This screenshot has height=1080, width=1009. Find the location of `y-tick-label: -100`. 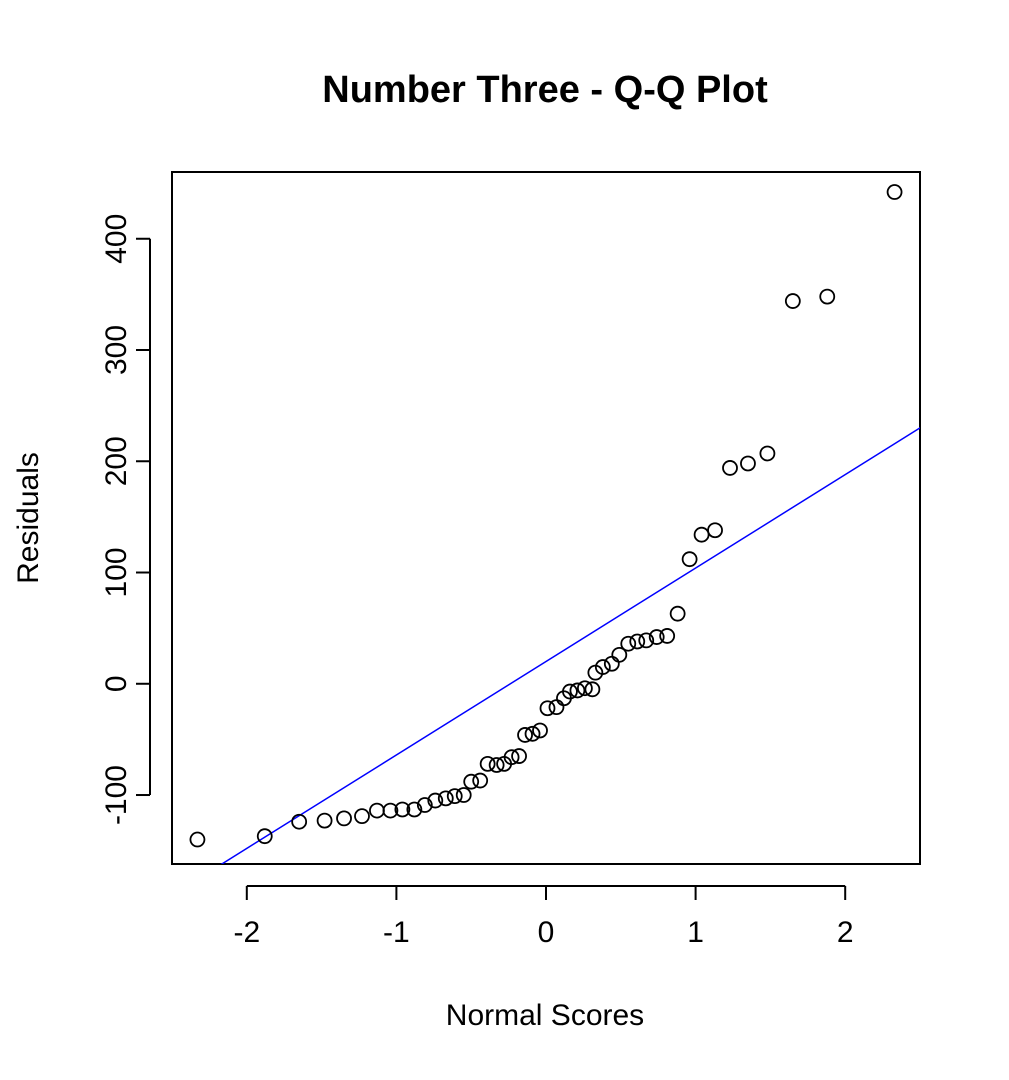

y-tick-label: -100 is located at coordinates (116, 795).